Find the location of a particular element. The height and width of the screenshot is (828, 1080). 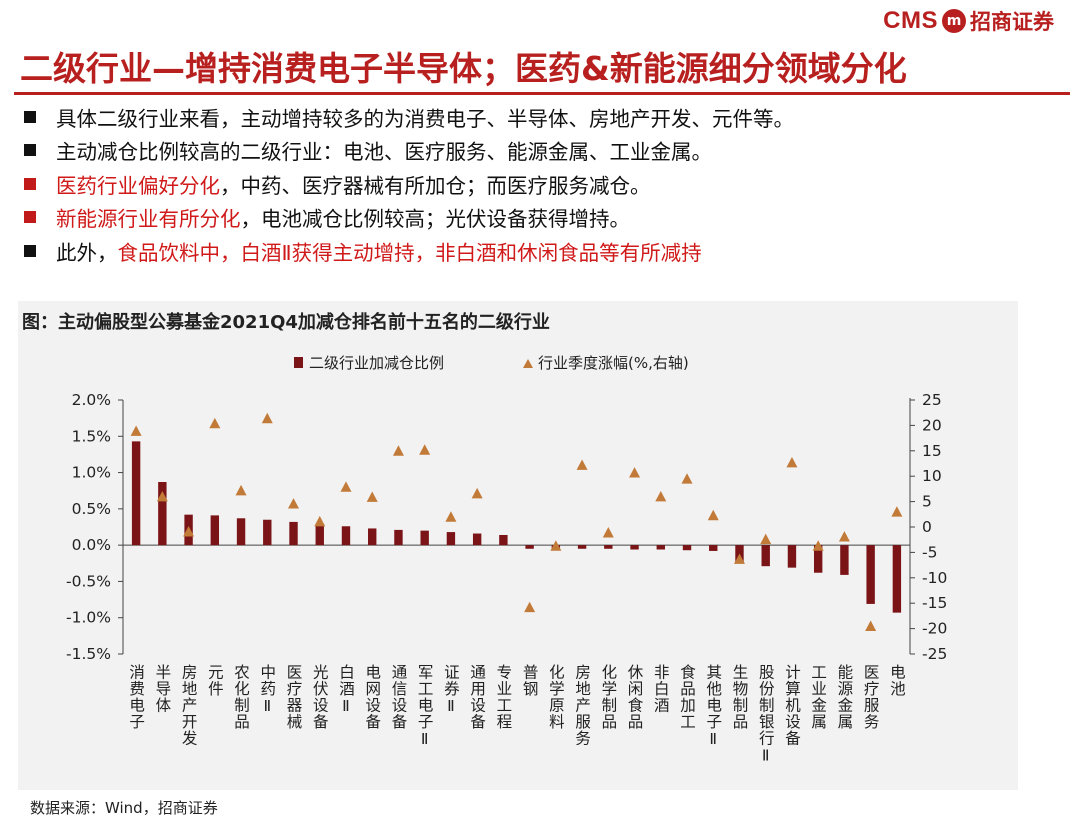

x-axis-category-label: 其他电子Ⅱ is located at coordinates (713, 706).